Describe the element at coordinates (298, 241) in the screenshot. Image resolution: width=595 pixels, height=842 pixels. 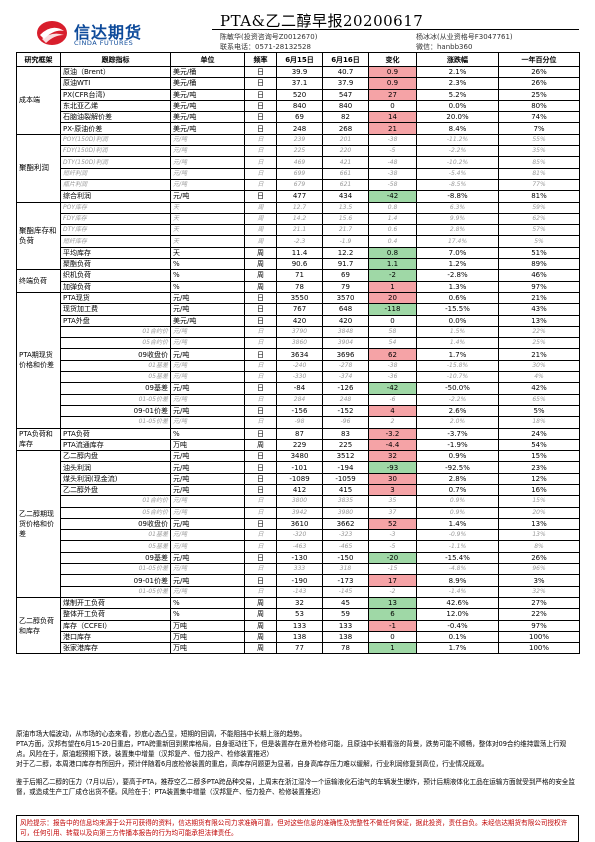
I see `table-row: 短纤库存天周 -2.3 -1.9 0.4 17.4% 5%` at that location.